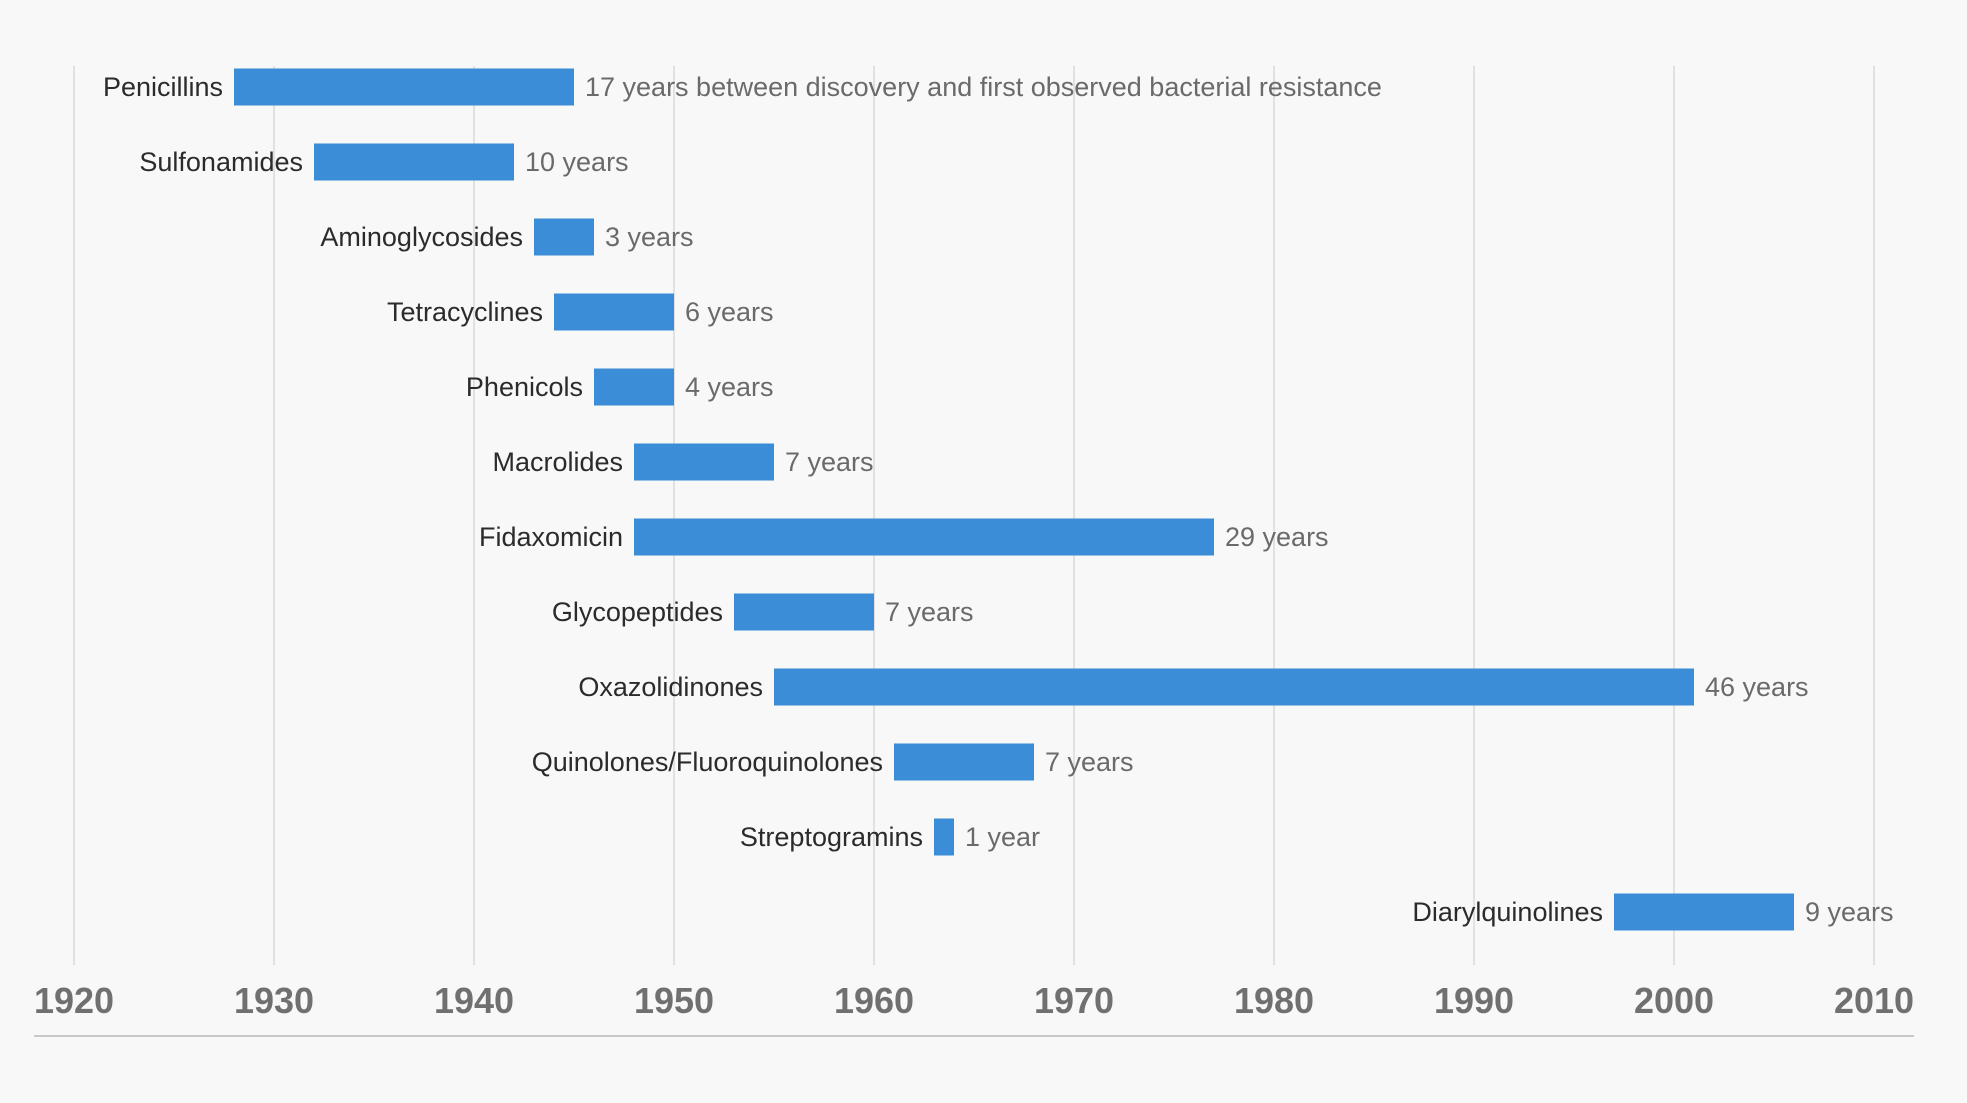 This screenshot has width=1967, height=1103. What do you see at coordinates (474, 1000) in the screenshot?
I see `x-tick-label-1940: 1940` at bounding box center [474, 1000].